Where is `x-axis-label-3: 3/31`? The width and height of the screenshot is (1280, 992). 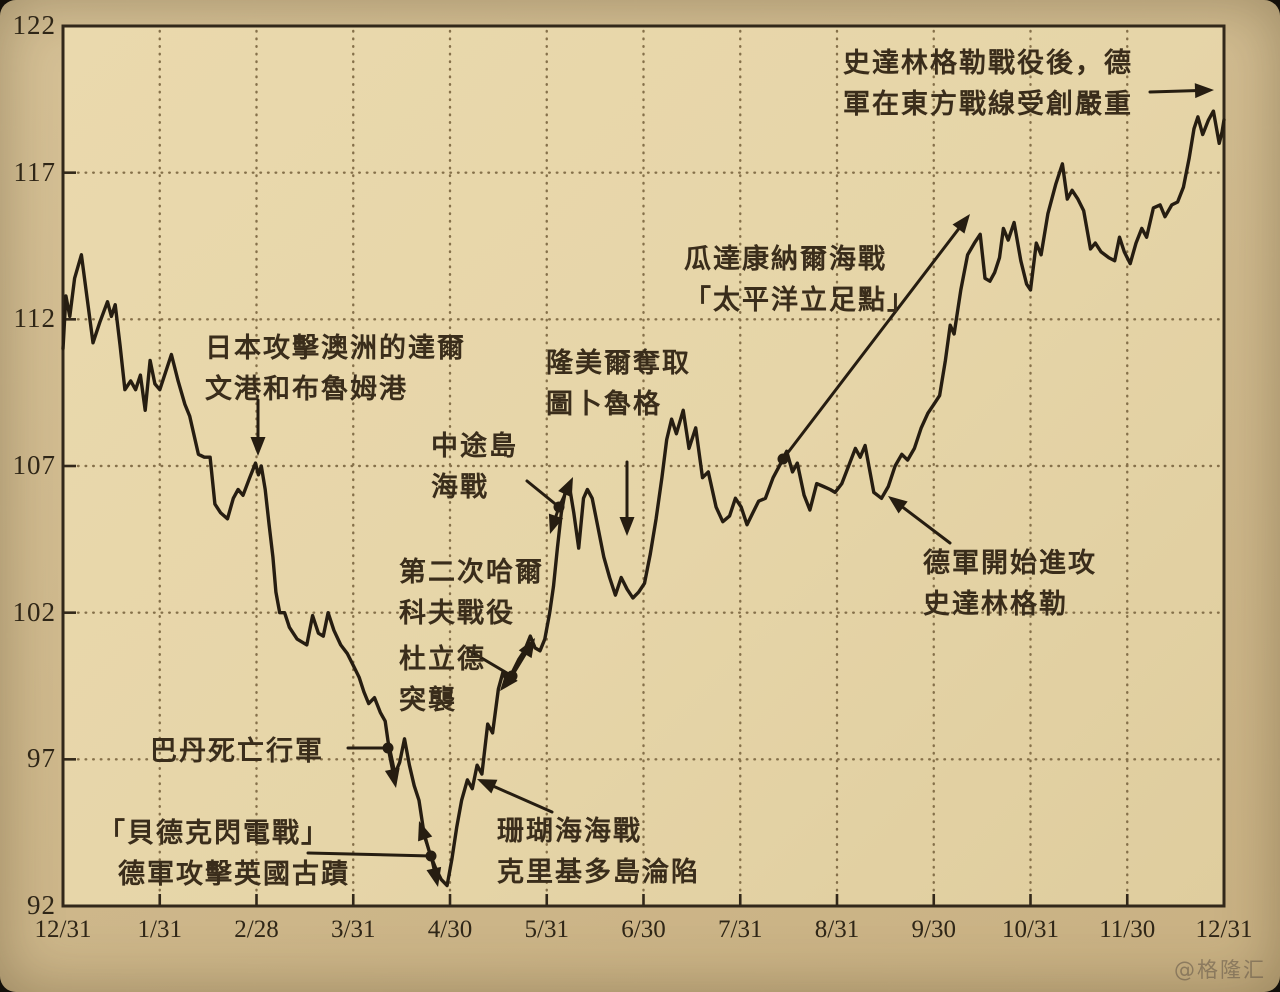
x-axis-label-3: 3/31 is located at coordinates (353, 929).